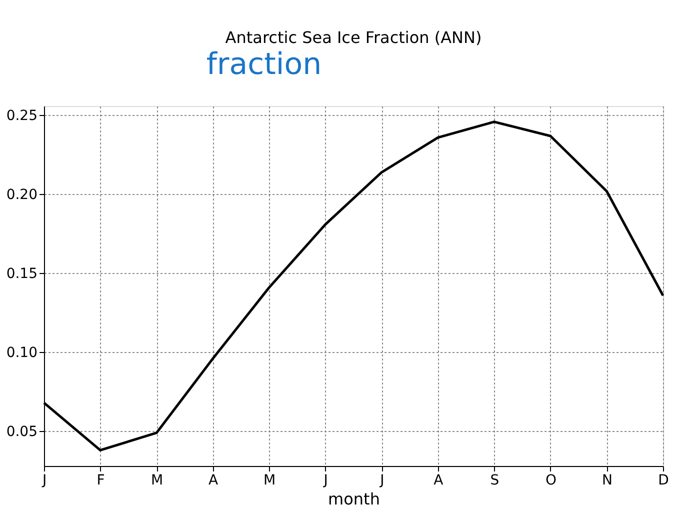  What do you see at coordinates (22, 116) in the screenshot?
I see `y-tick-label: 0.25` at bounding box center [22, 116].